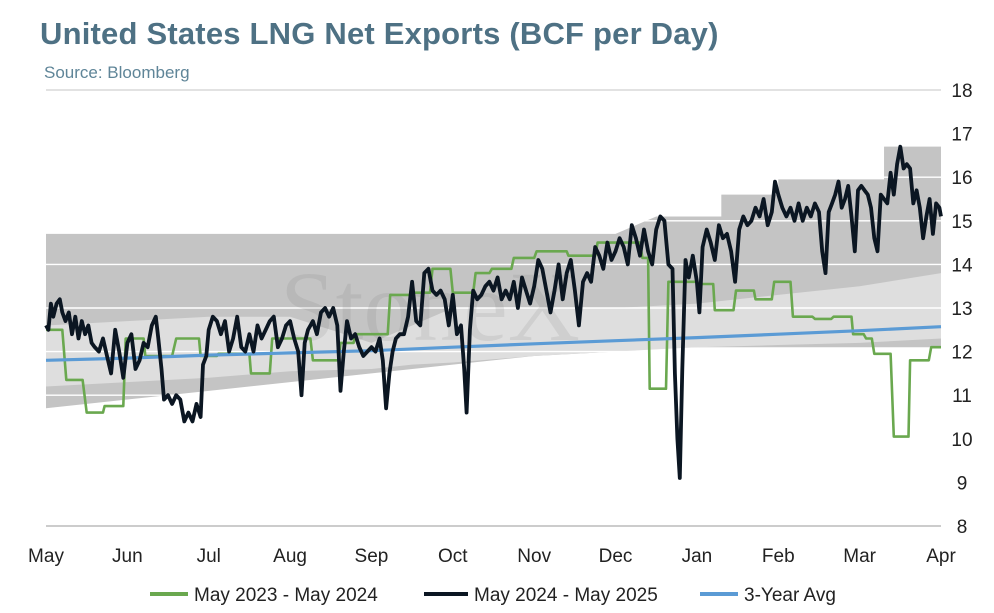 This screenshot has height=613, width=994. Describe the element at coordinates (453, 556) in the screenshot. I see `x-tick-label: Oct` at that location.